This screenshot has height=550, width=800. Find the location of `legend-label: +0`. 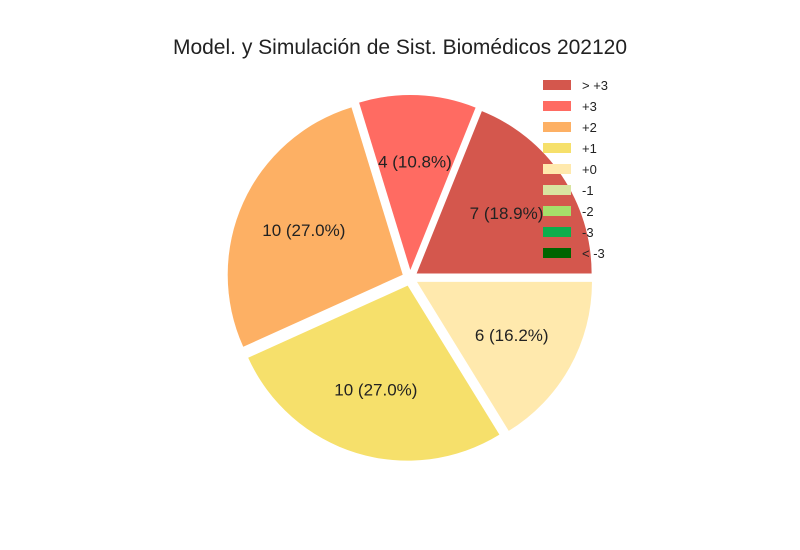

legend-label: +0 is located at coordinates (589, 169).